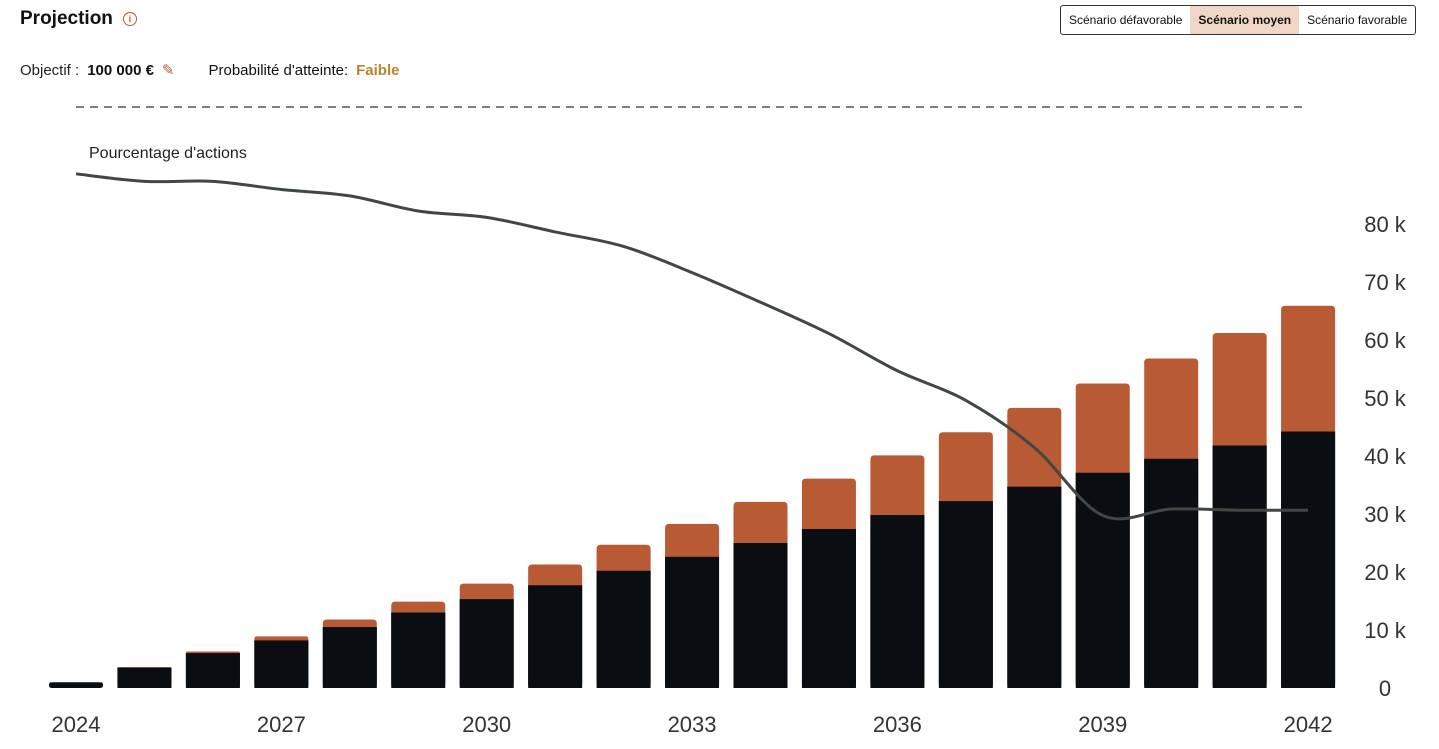 The image size is (1439, 749). Describe the element at coordinates (555, 575) in the screenshot. I see `bar-gains-2031` at that location.